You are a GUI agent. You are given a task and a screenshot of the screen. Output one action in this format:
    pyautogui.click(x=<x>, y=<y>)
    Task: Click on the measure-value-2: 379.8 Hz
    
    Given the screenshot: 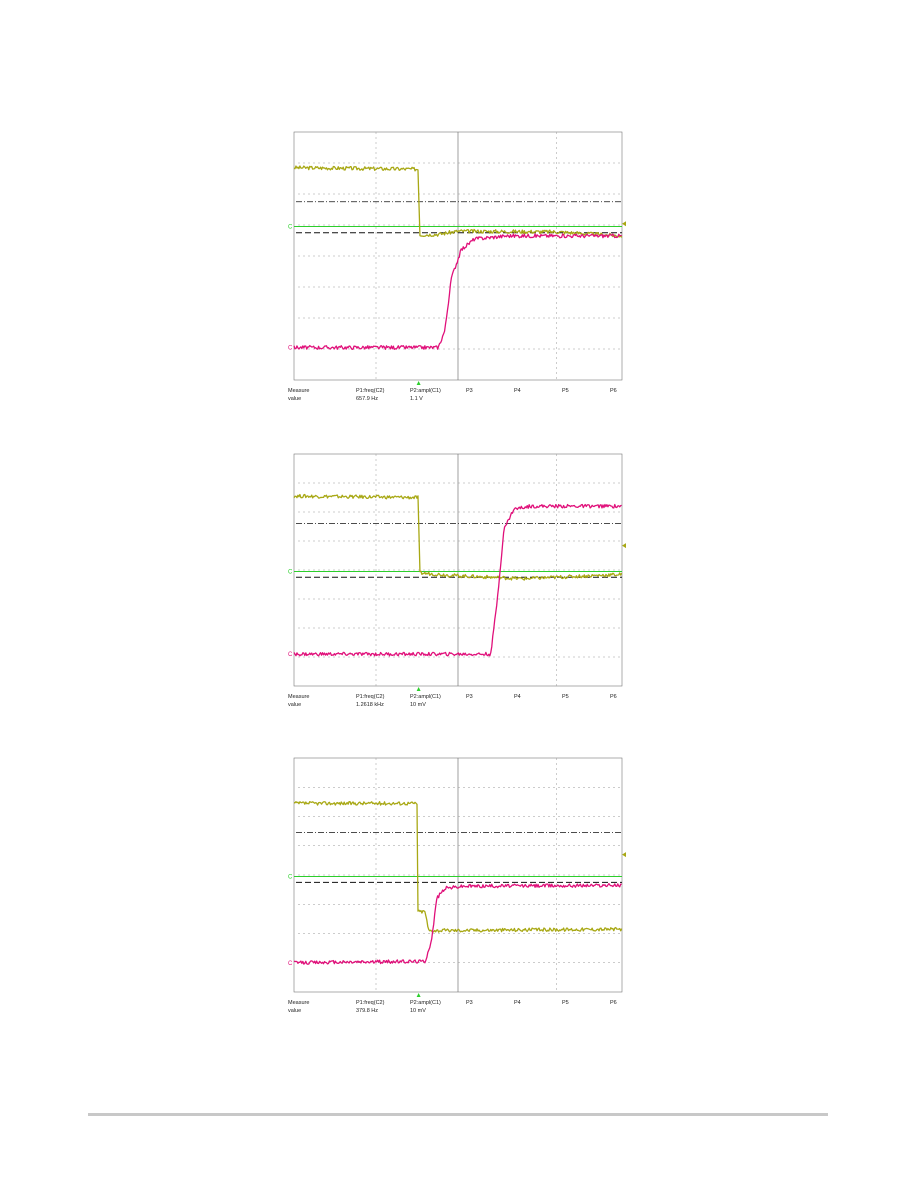 What is the action you would take?
    pyautogui.click(x=367, y=1011)
    